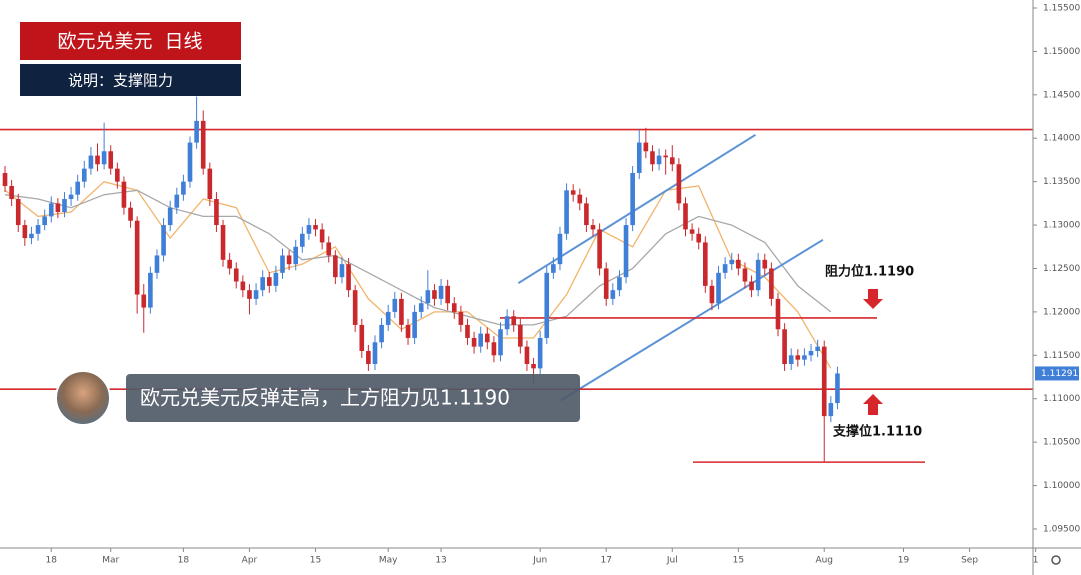  Describe the element at coordinates (1061, 95) in the screenshot. I see `y-tick-label: 1.14500` at that location.